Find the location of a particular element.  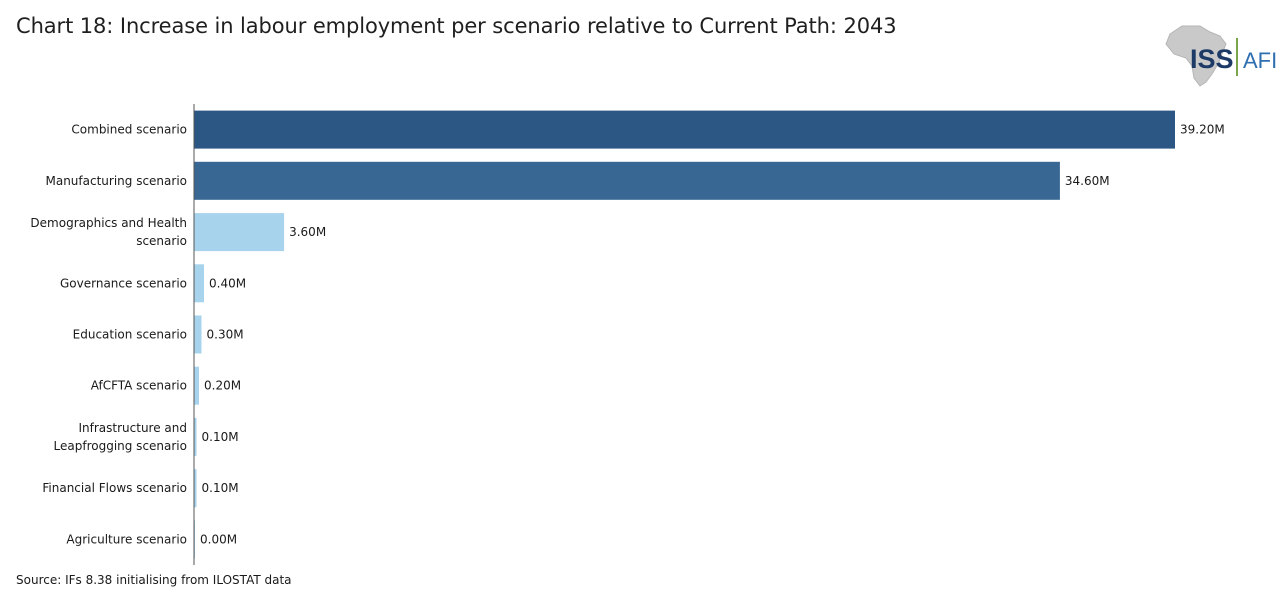

data-label: 0.00M is located at coordinates (218, 539).